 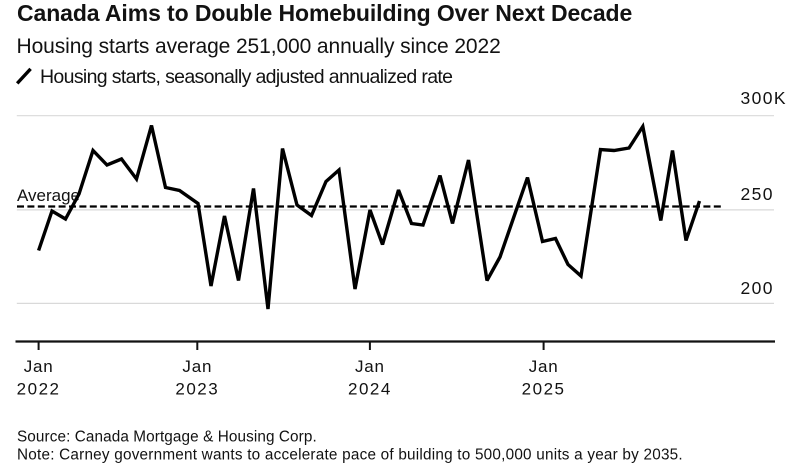 What do you see at coordinates (39, 388) in the screenshot?
I see `svg-text: 2022` at bounding box center [39, 388].